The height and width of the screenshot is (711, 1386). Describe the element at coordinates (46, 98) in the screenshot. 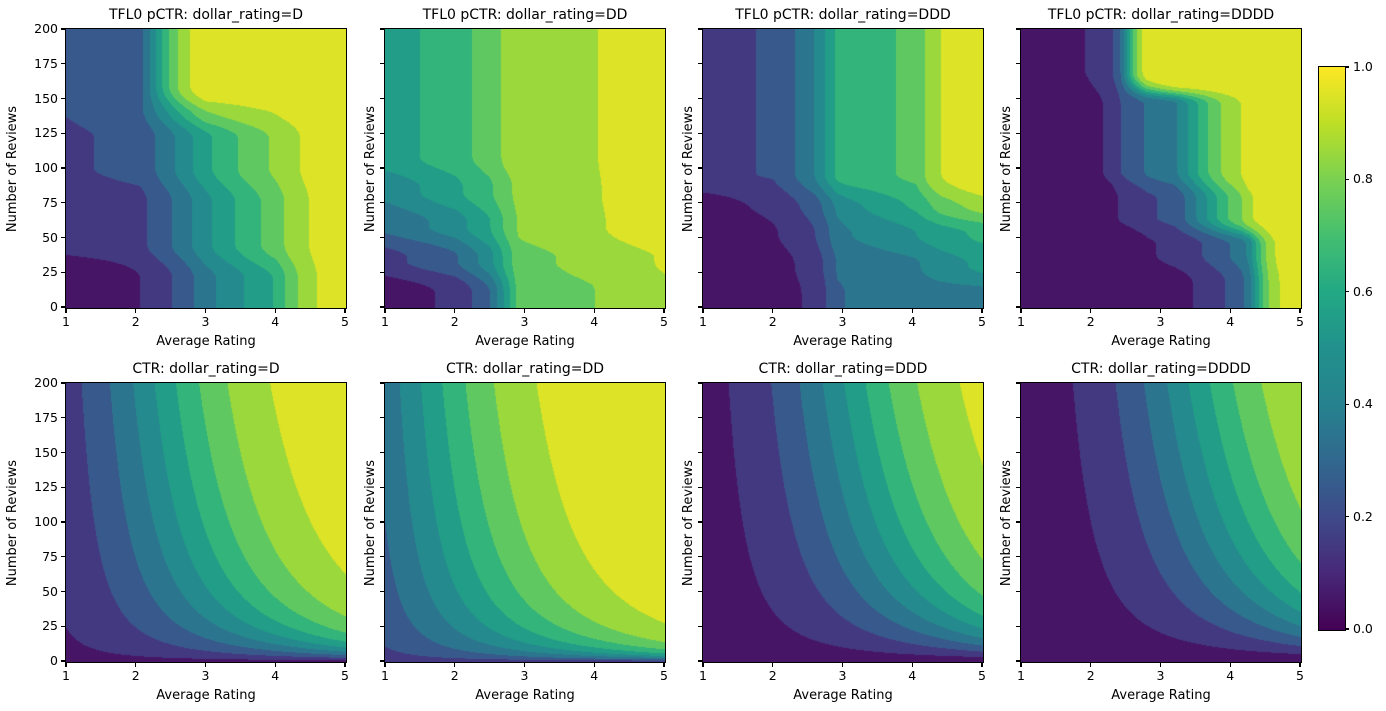

I see `y-tick-label: 150` at that location.